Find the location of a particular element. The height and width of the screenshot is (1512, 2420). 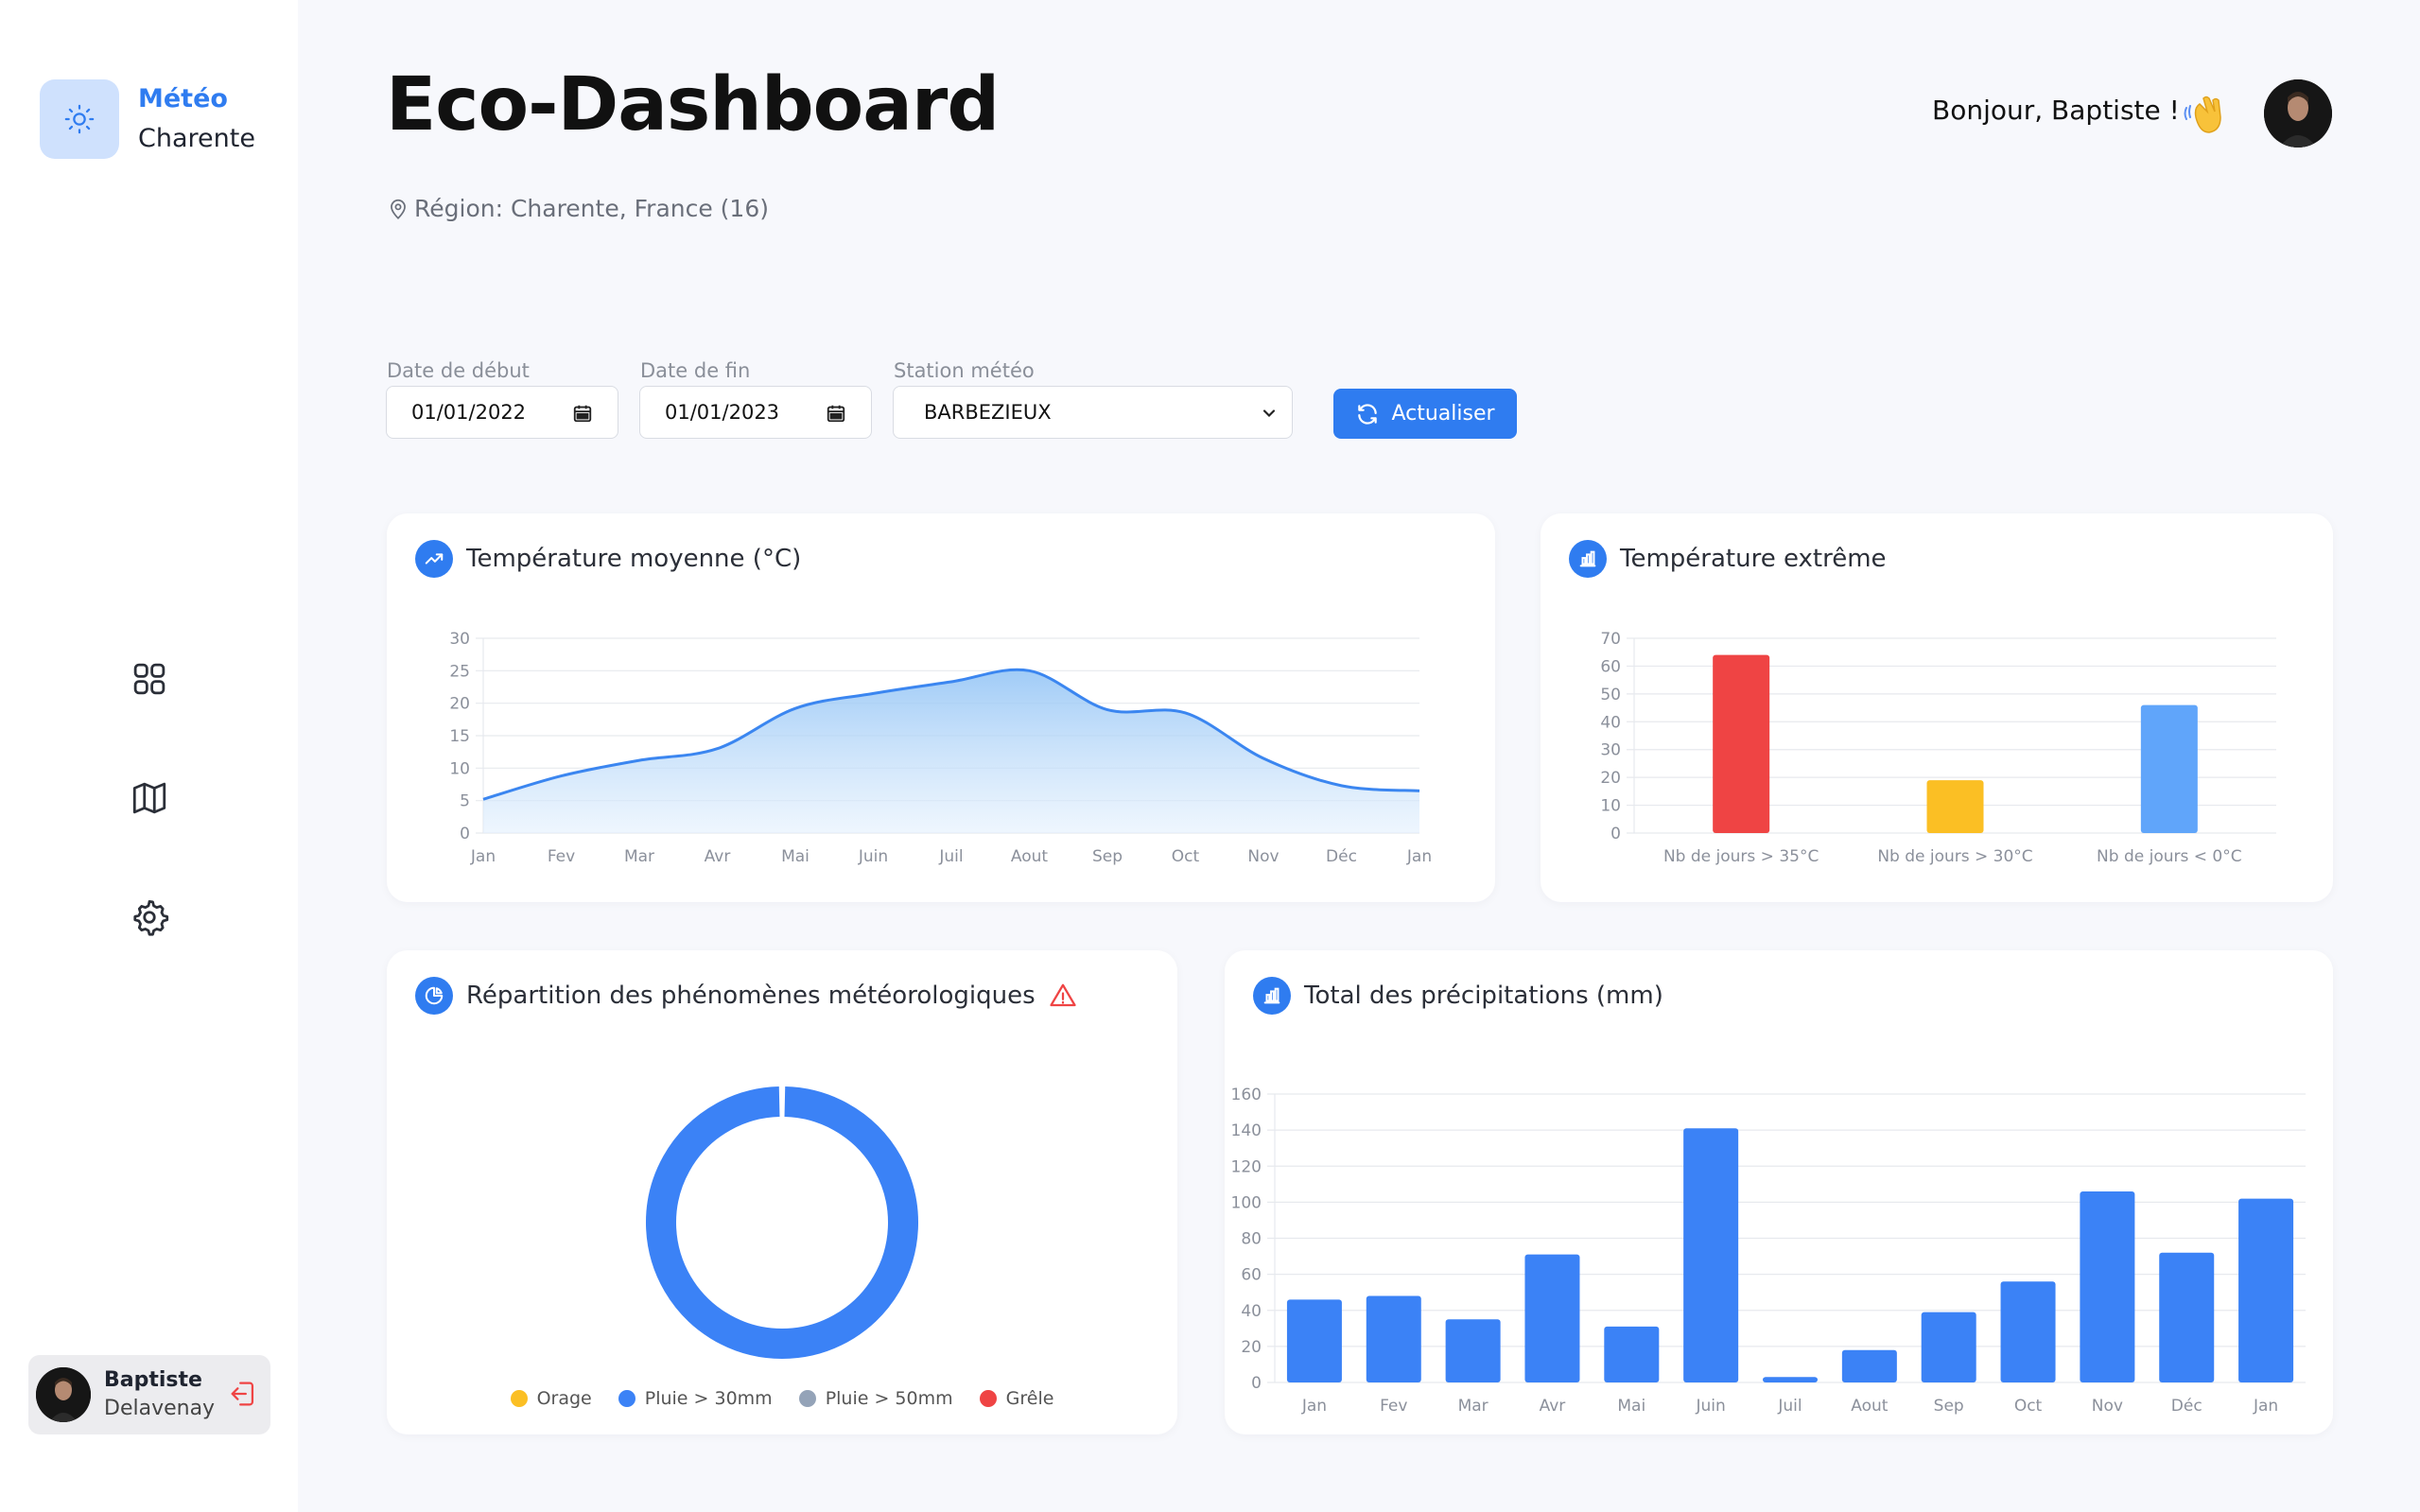

waving-hand-icon is located at coordinates (2205, 114).